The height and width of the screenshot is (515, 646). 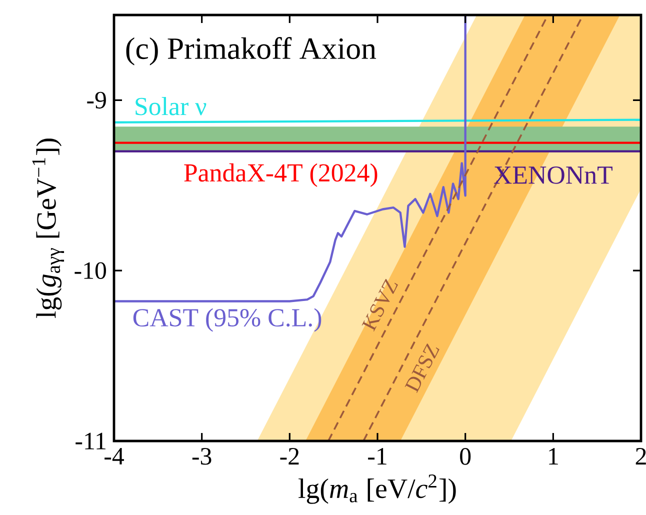 What do you see at coordinates (171, 106) in the screenshot?
I see `series-label: Solar ν` at bounding box center [171, 106].